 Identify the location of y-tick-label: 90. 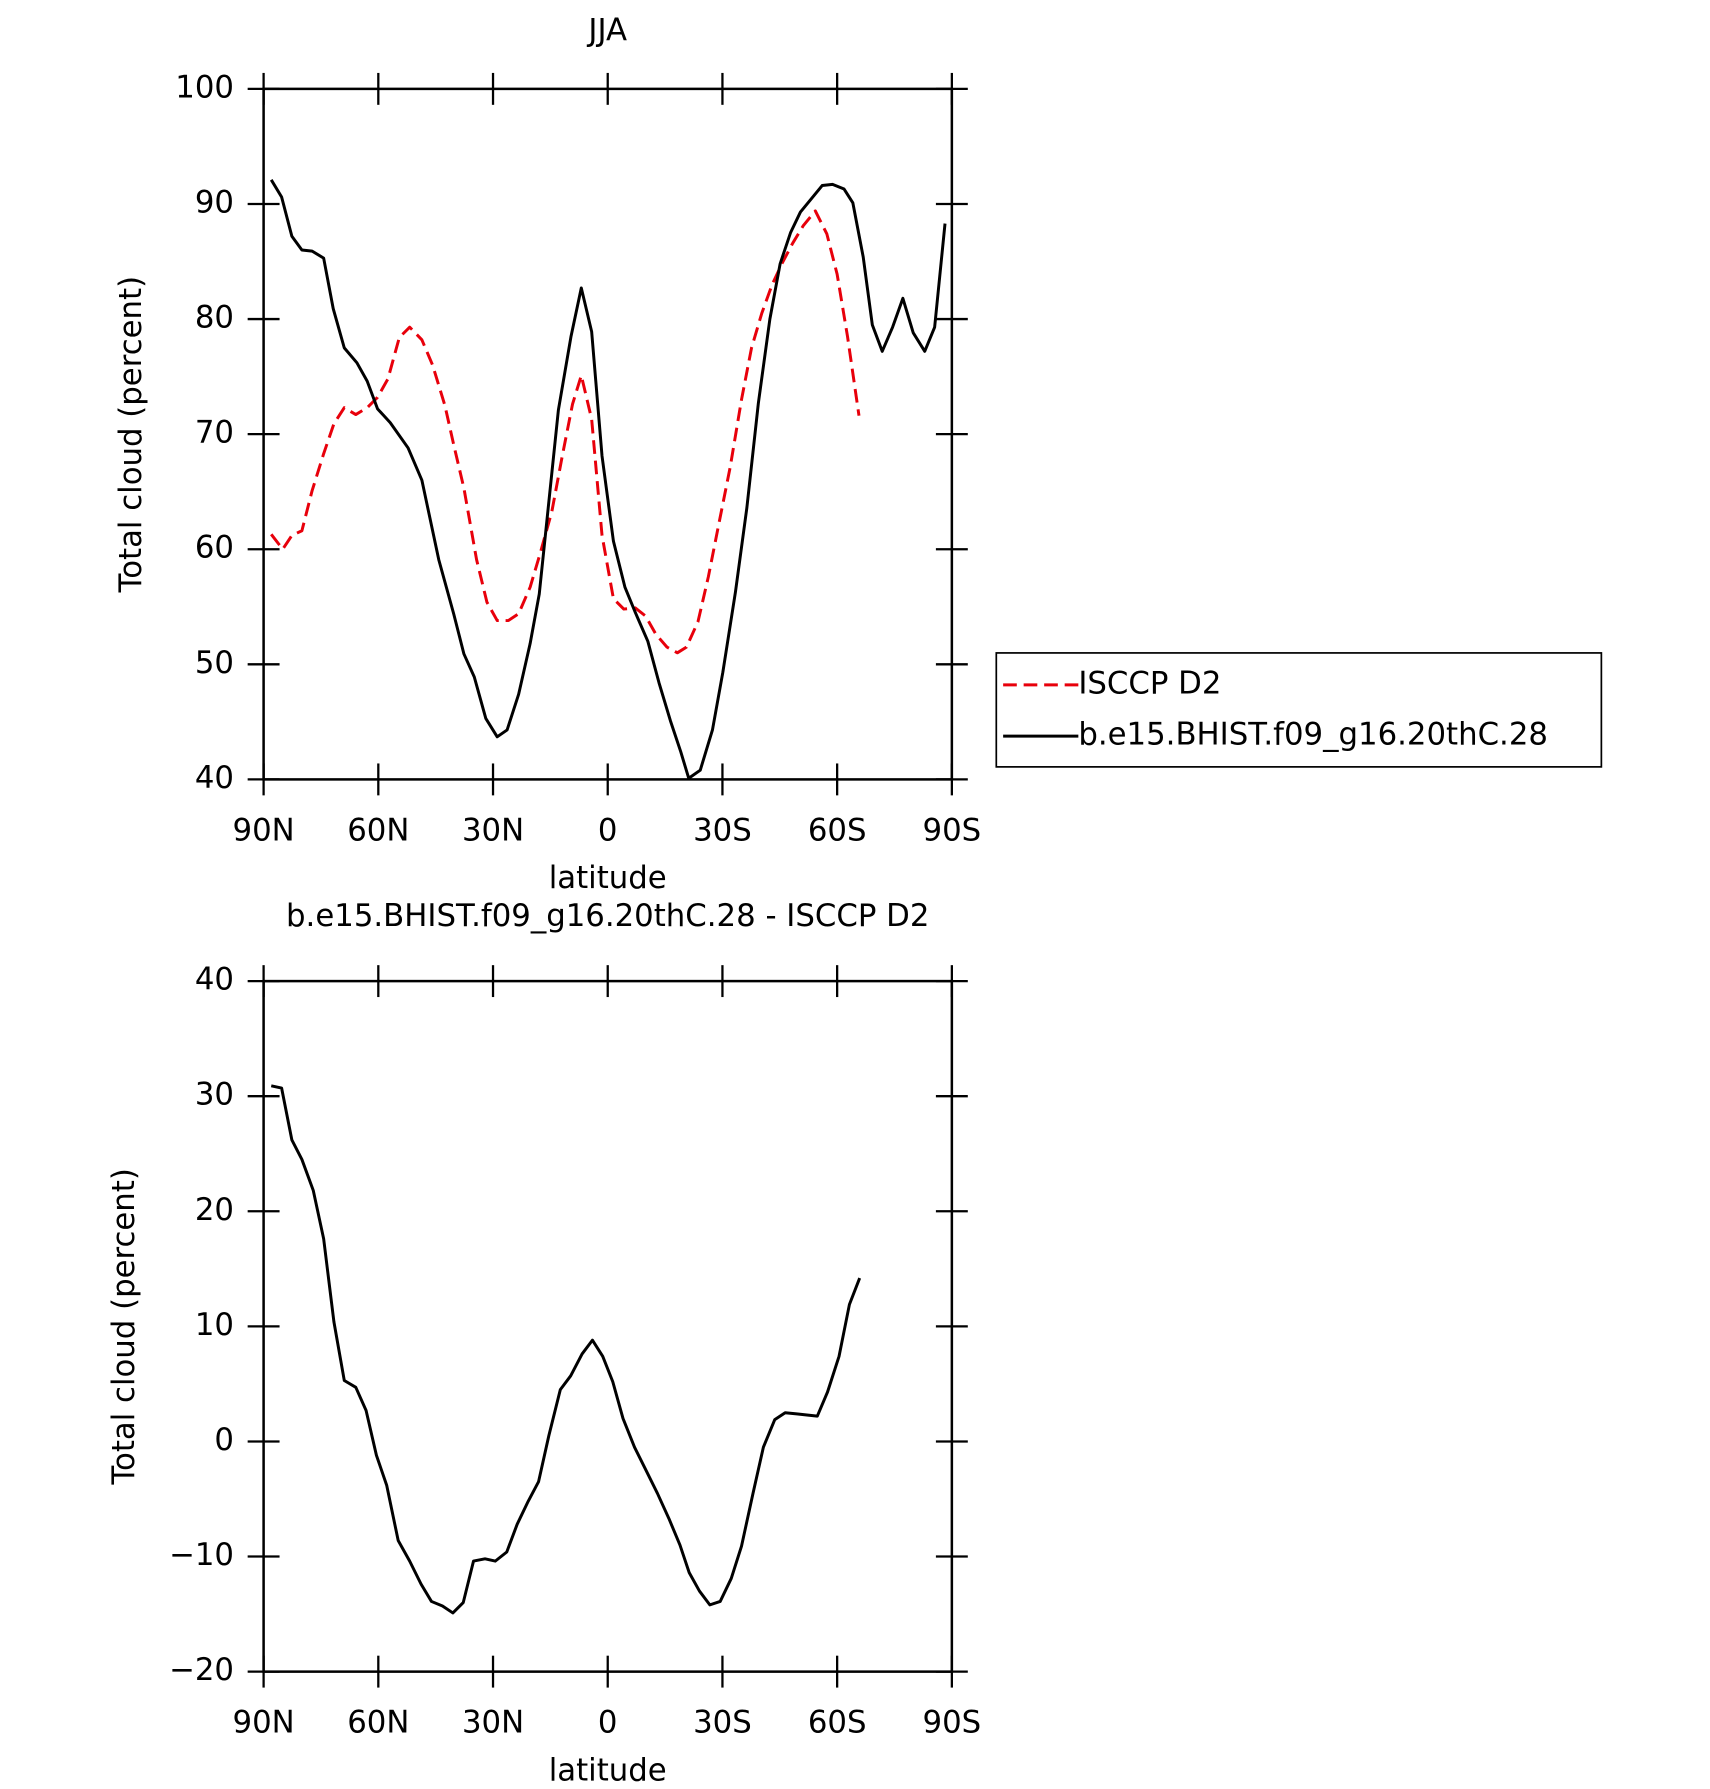
(214, 202).